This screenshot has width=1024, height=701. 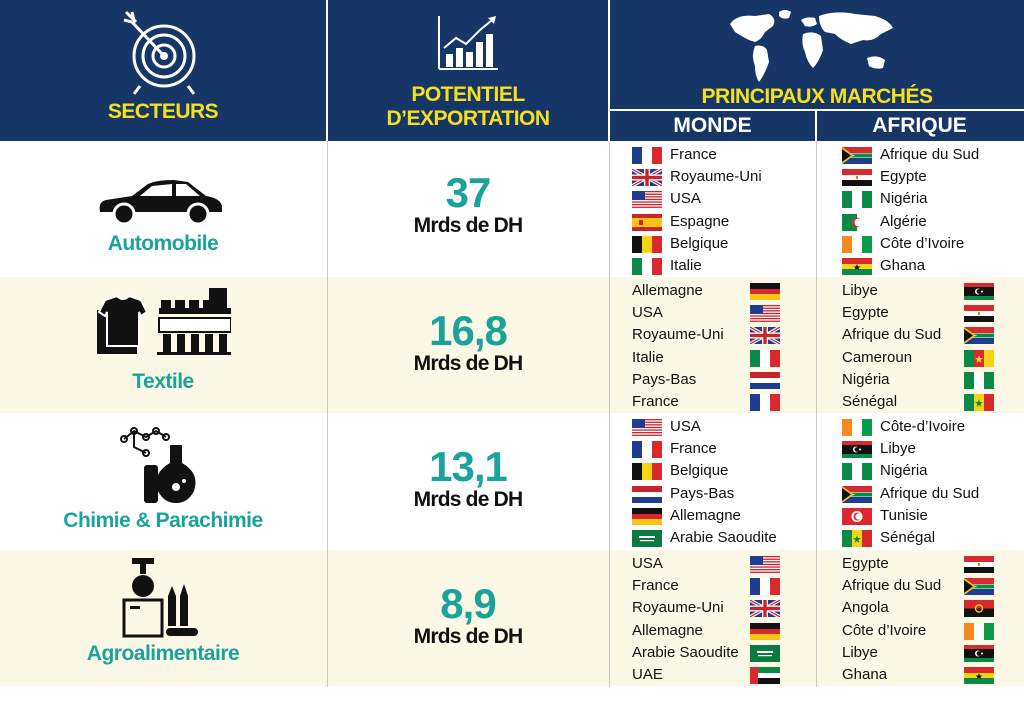 What do you see at coordinates (468, 118) in the screenshot?
I see `potentiel-header-line2: D’EXPORTATION` at bounding box center [468, 118].